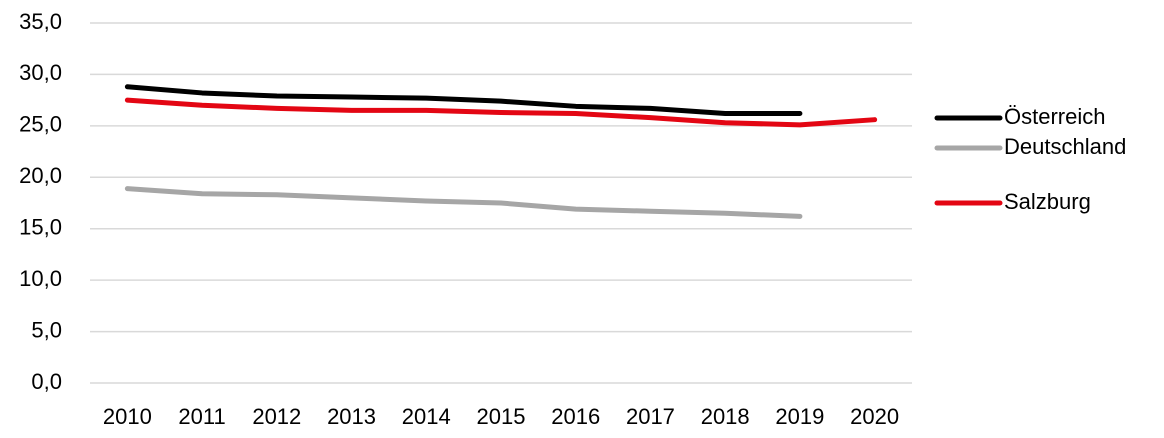 This screenshot has height=438, width=1164. I want to click on x-tick-label: 2013, so click(351, 416).